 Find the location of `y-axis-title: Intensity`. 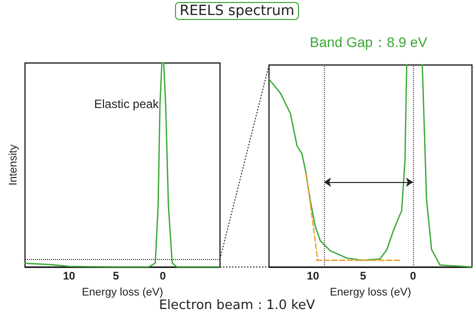

y-axis-title: Intensity is located at coordinates (14, 165).